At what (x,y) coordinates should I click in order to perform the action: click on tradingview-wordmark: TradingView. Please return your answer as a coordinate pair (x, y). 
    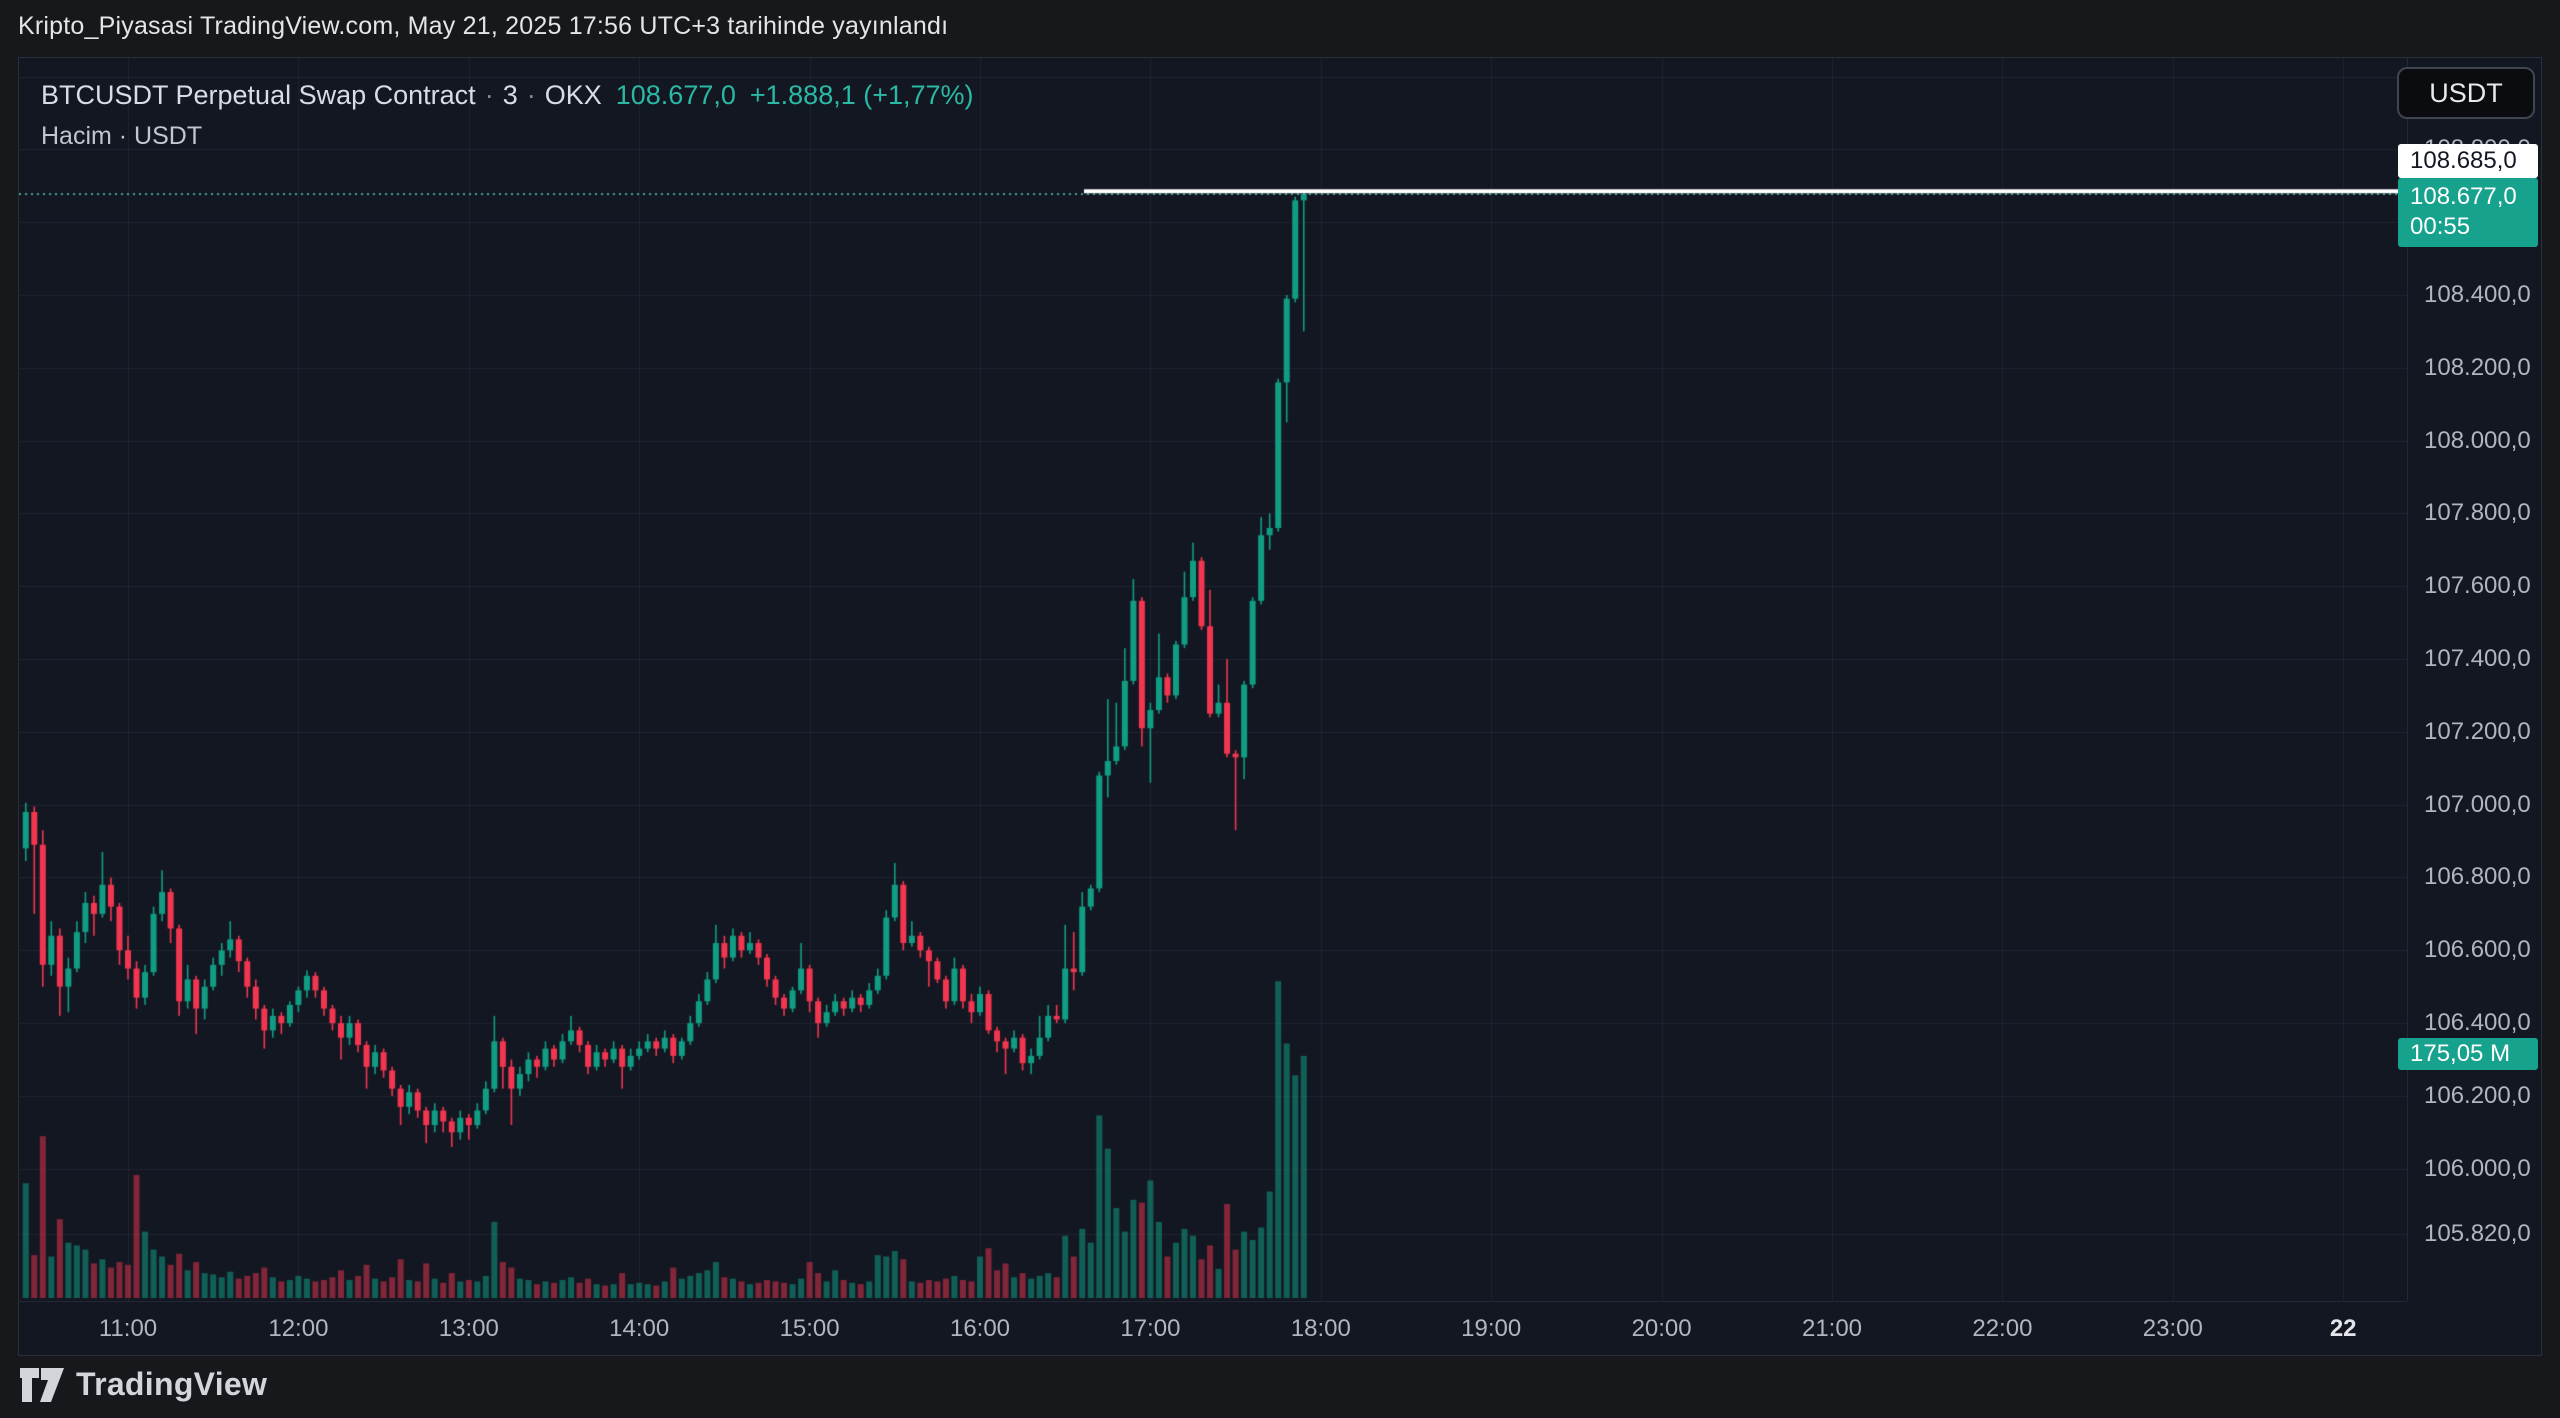
    Looking at the image, I should click on (172, 1384).